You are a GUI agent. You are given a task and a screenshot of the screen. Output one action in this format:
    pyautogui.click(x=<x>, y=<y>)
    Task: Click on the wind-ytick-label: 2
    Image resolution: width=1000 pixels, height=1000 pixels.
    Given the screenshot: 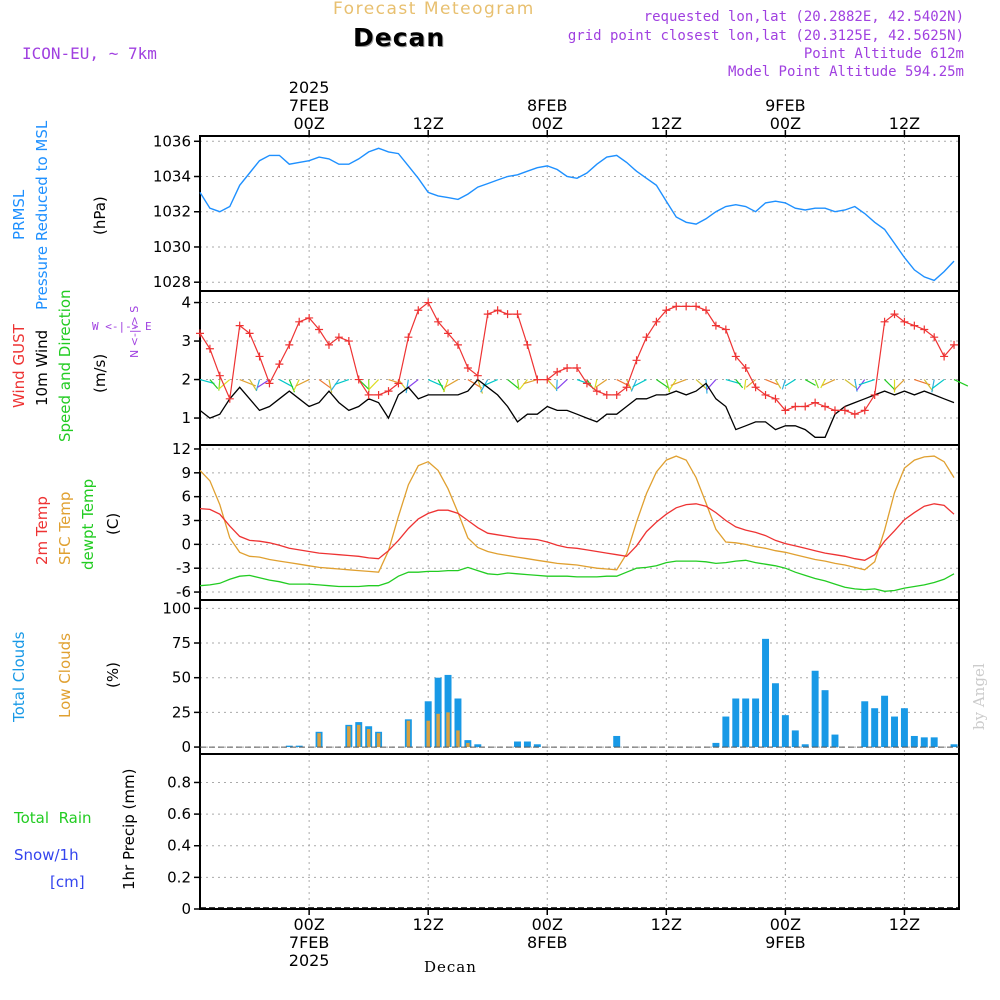 What is the action you would take?
    pyautogui.click(x=186, y=380)
    